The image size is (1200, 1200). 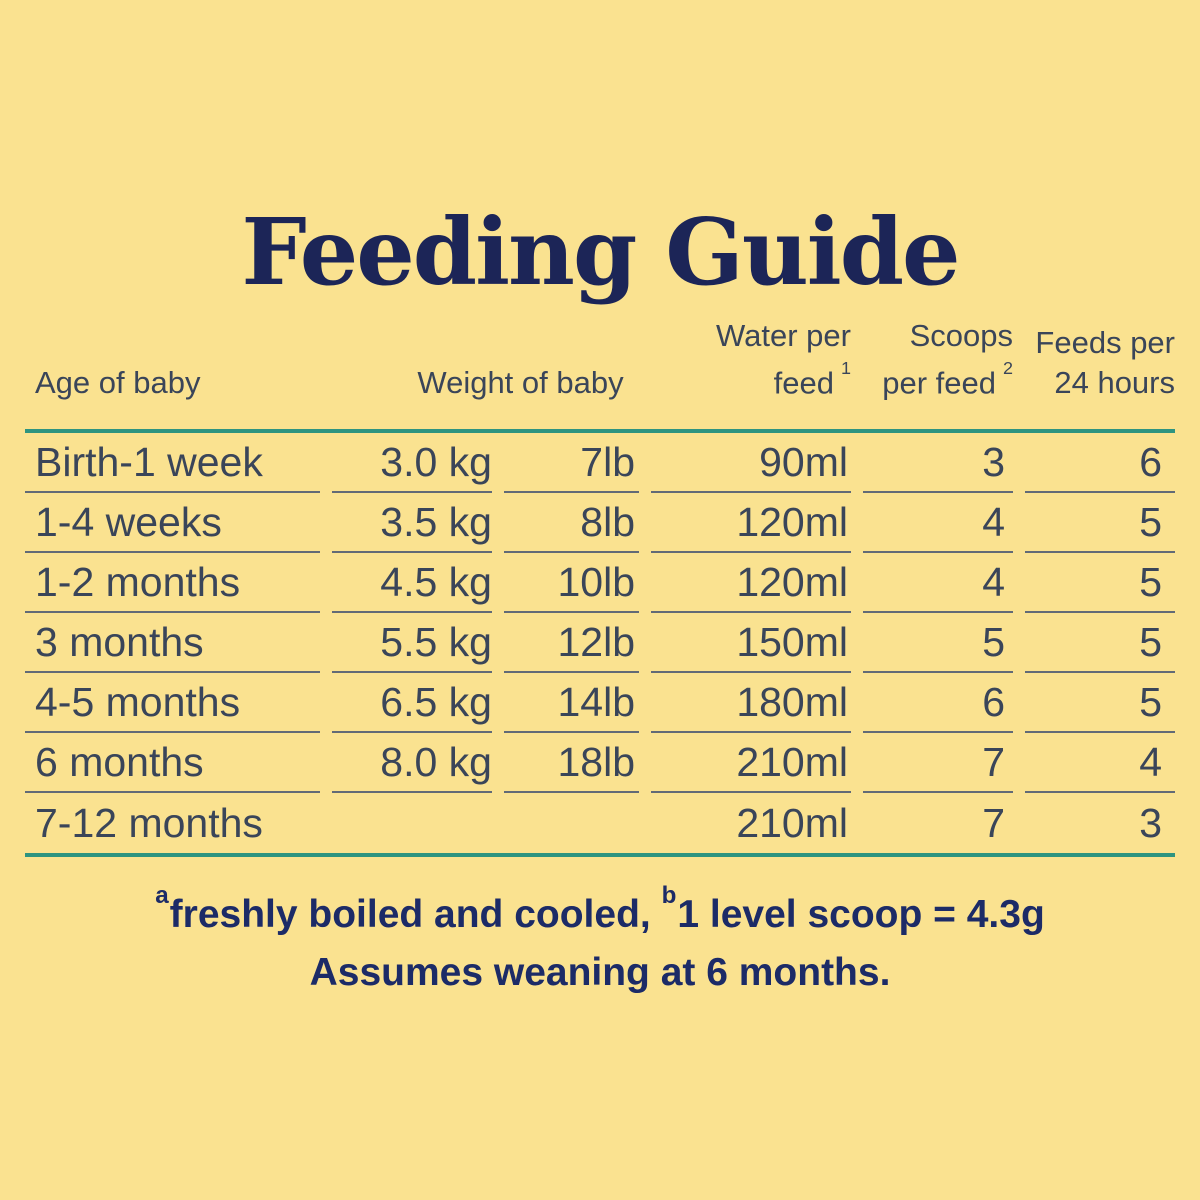 What do you see at coordinates (172, 763) in the screenshot?
I see `age-cell: 6 months` at bounding box center [172, 763].